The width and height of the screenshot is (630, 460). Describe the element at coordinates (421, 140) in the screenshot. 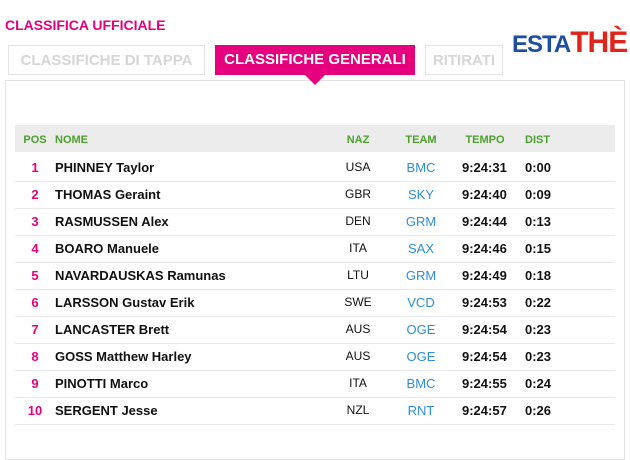

I see `column-header: TEAM` at that location.